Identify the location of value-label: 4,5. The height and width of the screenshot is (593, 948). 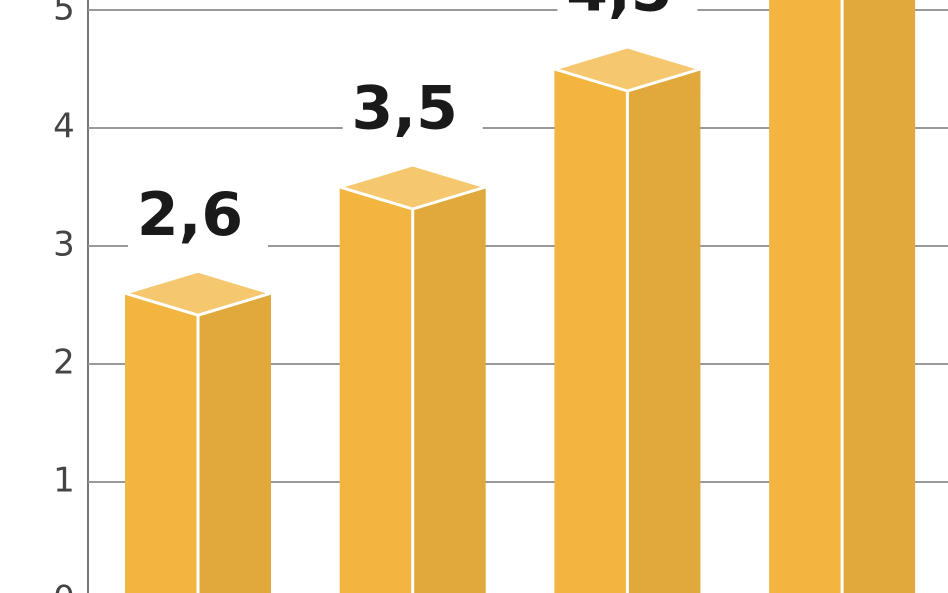
(619, 13).